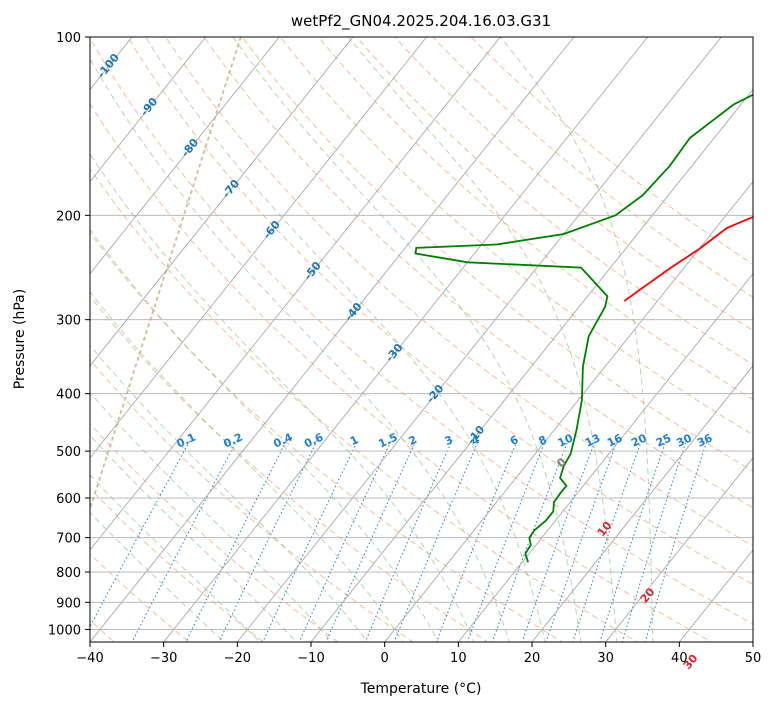 The width and height of the screenshot is (775, 708). Describe the element at coordinates (449, 440) in the screenshot. I see `mixing-ratio-label-group: 3` at that location.